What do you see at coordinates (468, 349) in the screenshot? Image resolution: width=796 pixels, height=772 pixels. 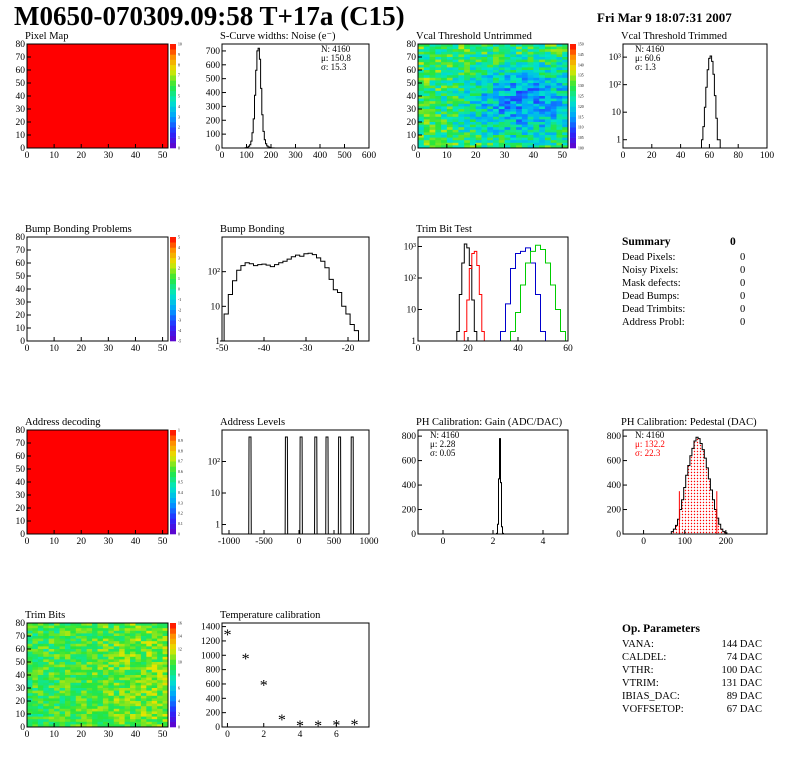 I see `x-tick-label: 20` at bounding box center [468, 349].